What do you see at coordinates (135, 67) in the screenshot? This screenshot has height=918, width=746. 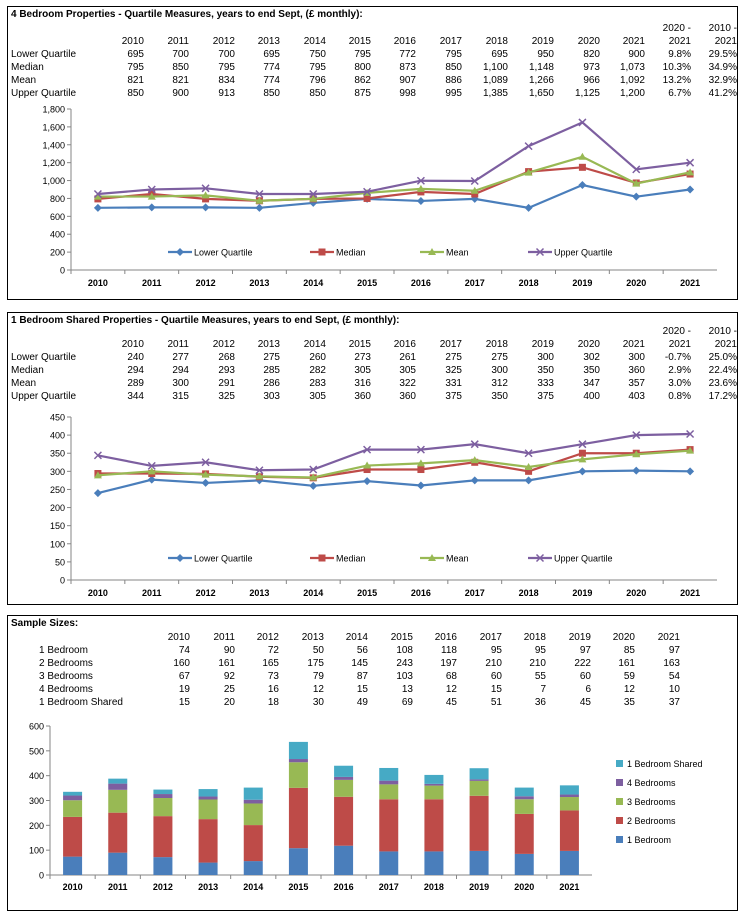 I see `table-cell: 795` at bounding box center [135, 67].